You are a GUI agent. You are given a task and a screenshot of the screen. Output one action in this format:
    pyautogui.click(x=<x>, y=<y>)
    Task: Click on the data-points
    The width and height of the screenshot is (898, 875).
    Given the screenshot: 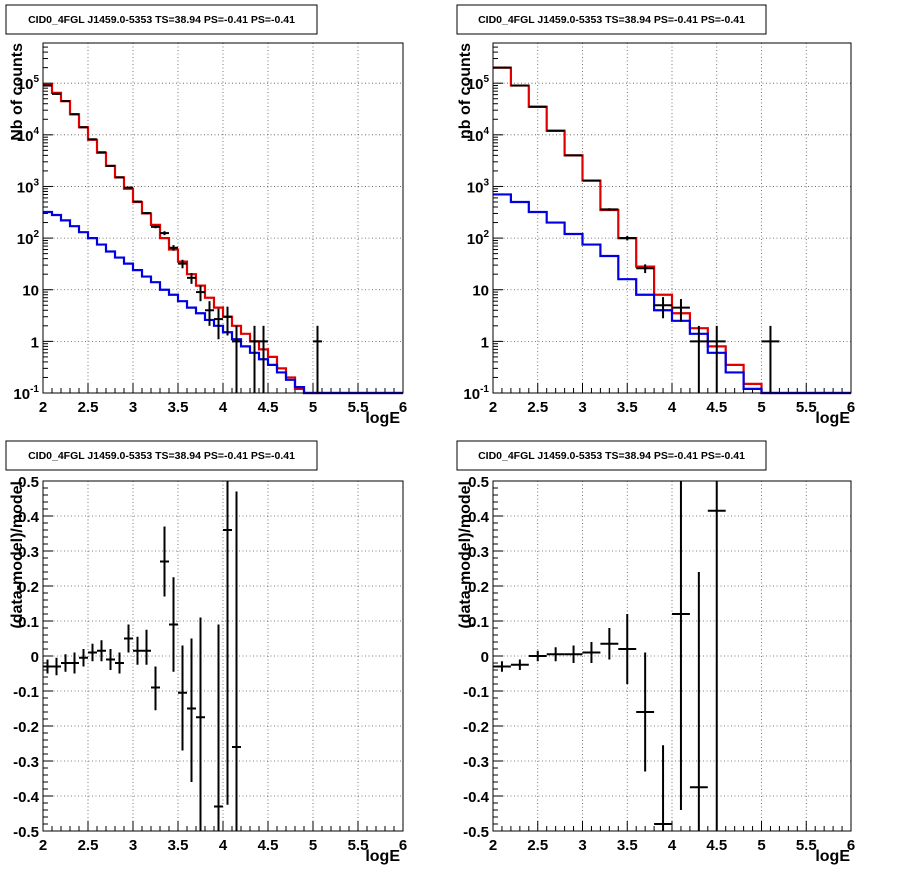 What is the action you would take?
    pyautogui.click(x=609, y=656)
    